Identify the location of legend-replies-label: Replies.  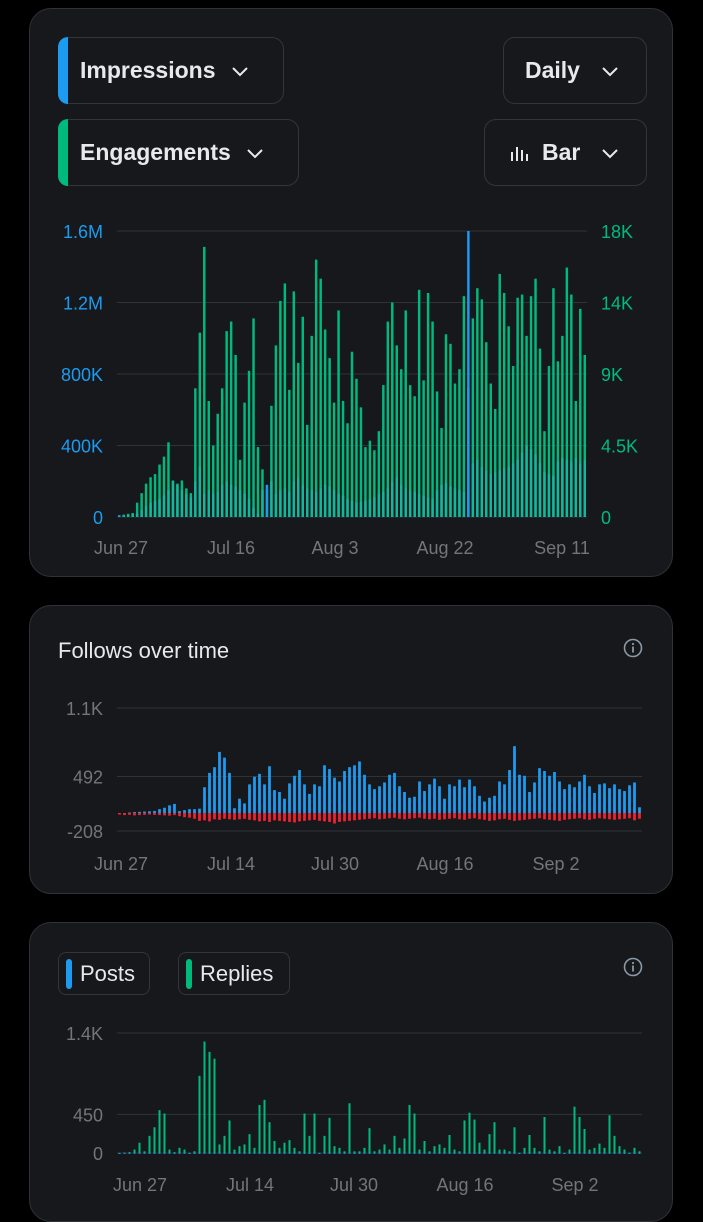
(237, 973).